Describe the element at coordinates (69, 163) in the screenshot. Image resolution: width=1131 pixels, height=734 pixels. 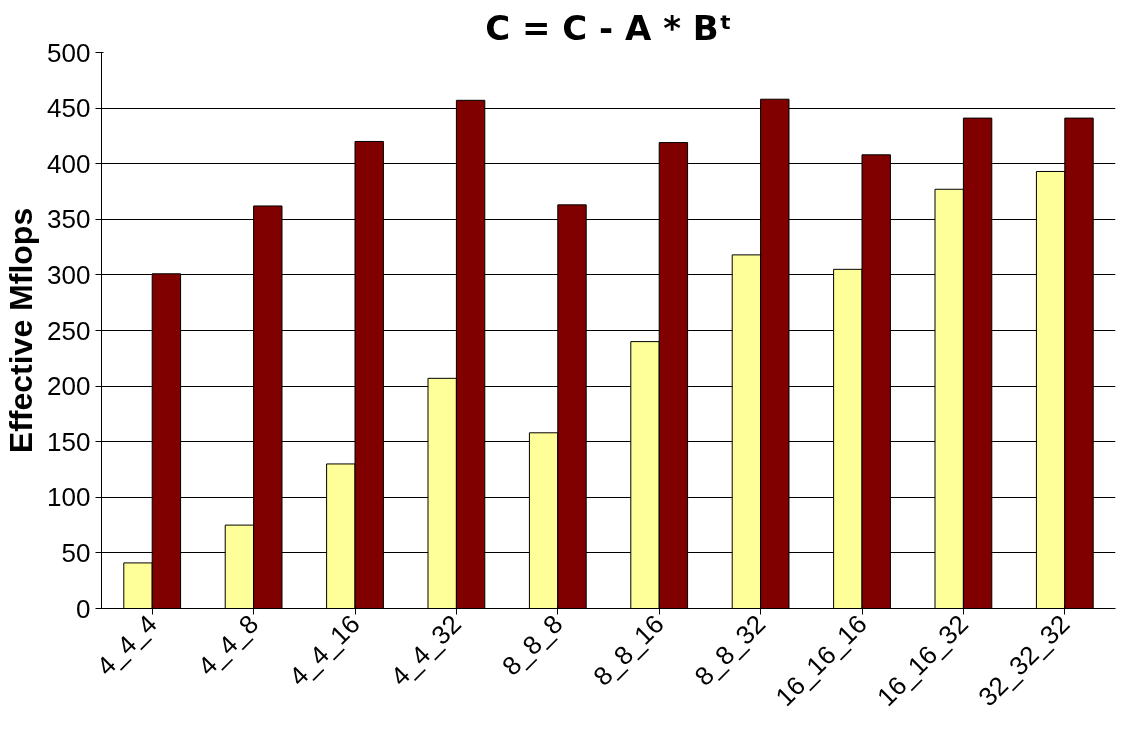
I see `y-tick-label: 400` at that location.